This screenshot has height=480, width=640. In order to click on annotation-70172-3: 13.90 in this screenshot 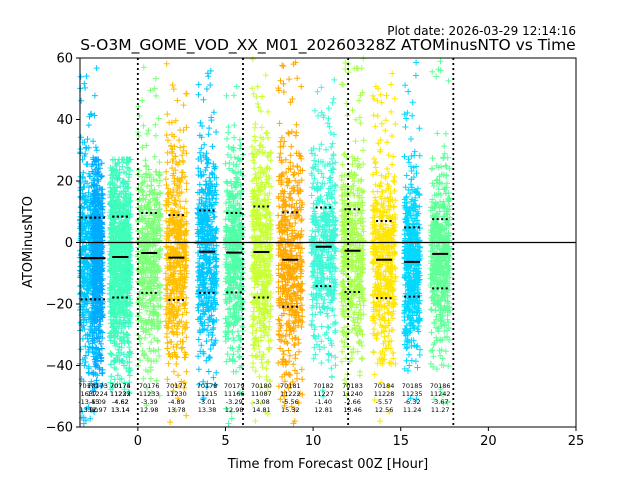, I will do `click(88, 410)`.